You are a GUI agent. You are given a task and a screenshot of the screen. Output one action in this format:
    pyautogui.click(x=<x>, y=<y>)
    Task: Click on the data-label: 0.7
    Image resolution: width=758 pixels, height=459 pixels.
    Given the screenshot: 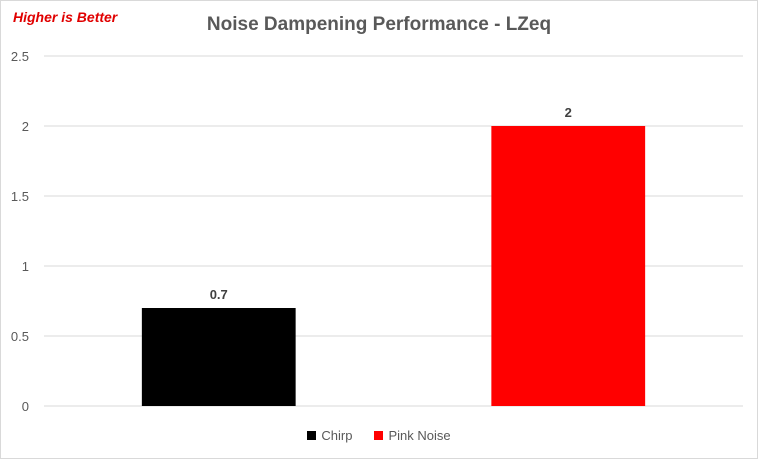 What is the action you would take?
    pyautogui.click(x=219, y=294)
    